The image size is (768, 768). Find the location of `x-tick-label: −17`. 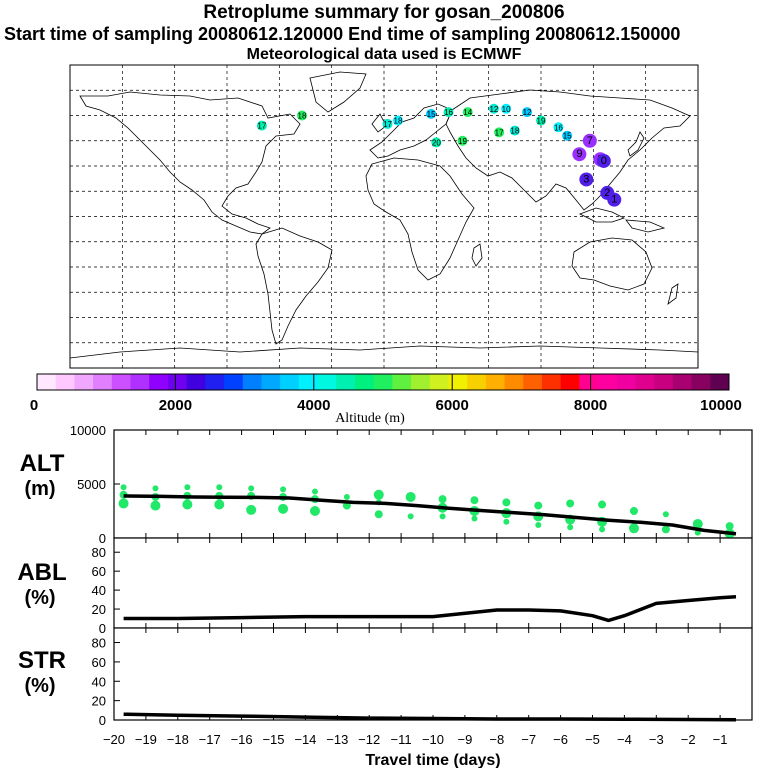

x-tick-label: −17 is located at coordinates (210, 739).